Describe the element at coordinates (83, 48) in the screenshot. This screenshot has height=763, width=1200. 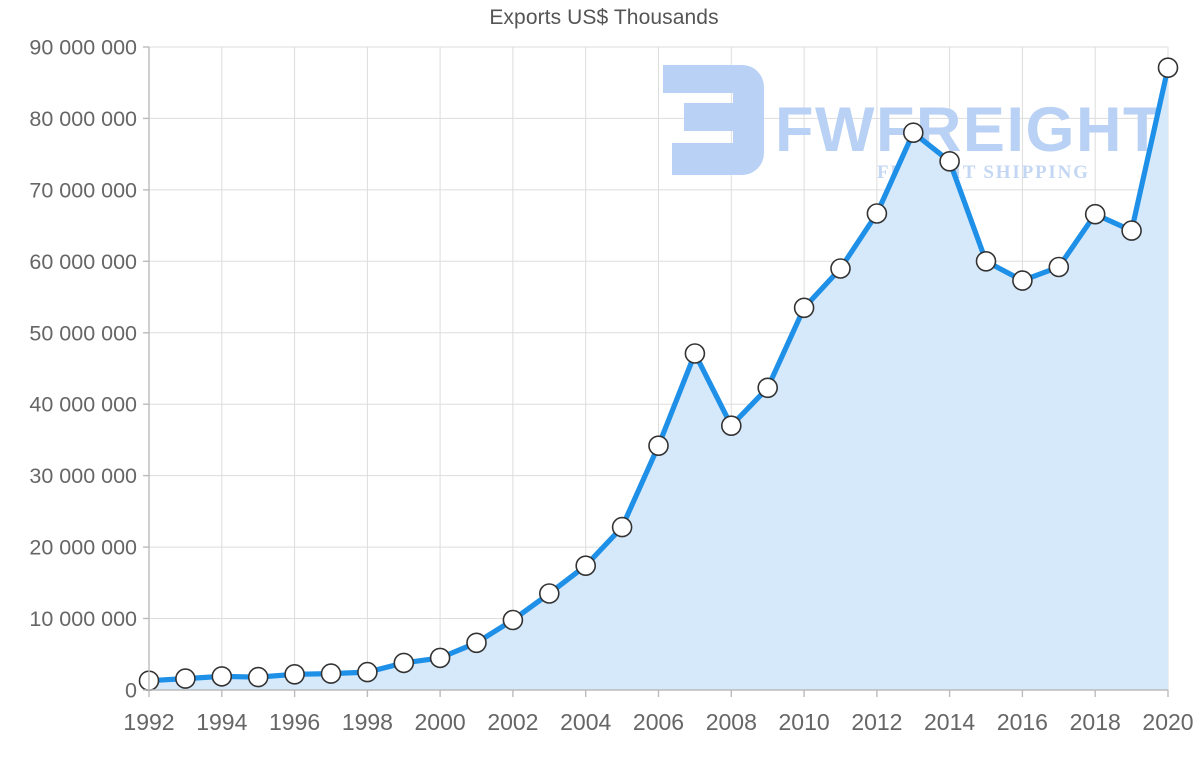
I see `y-tick-label: 90 000 000` at that location.